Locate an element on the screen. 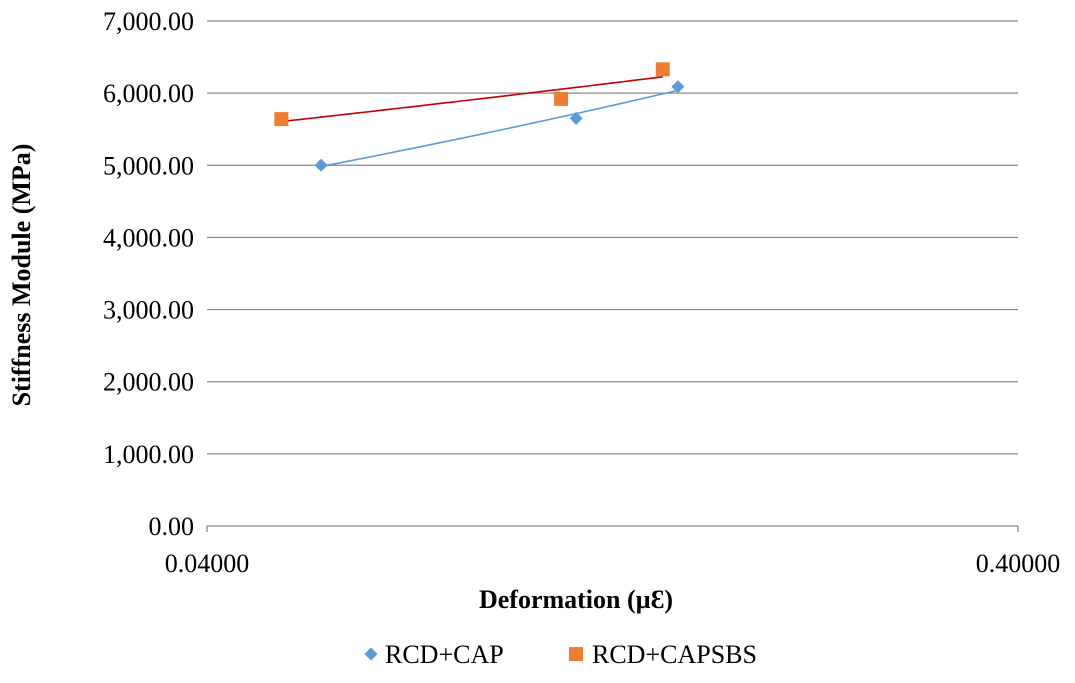 This screenshot has height=683, width=1075. y-tick-label: 2,000.00 is located at coordinates (148, 382).